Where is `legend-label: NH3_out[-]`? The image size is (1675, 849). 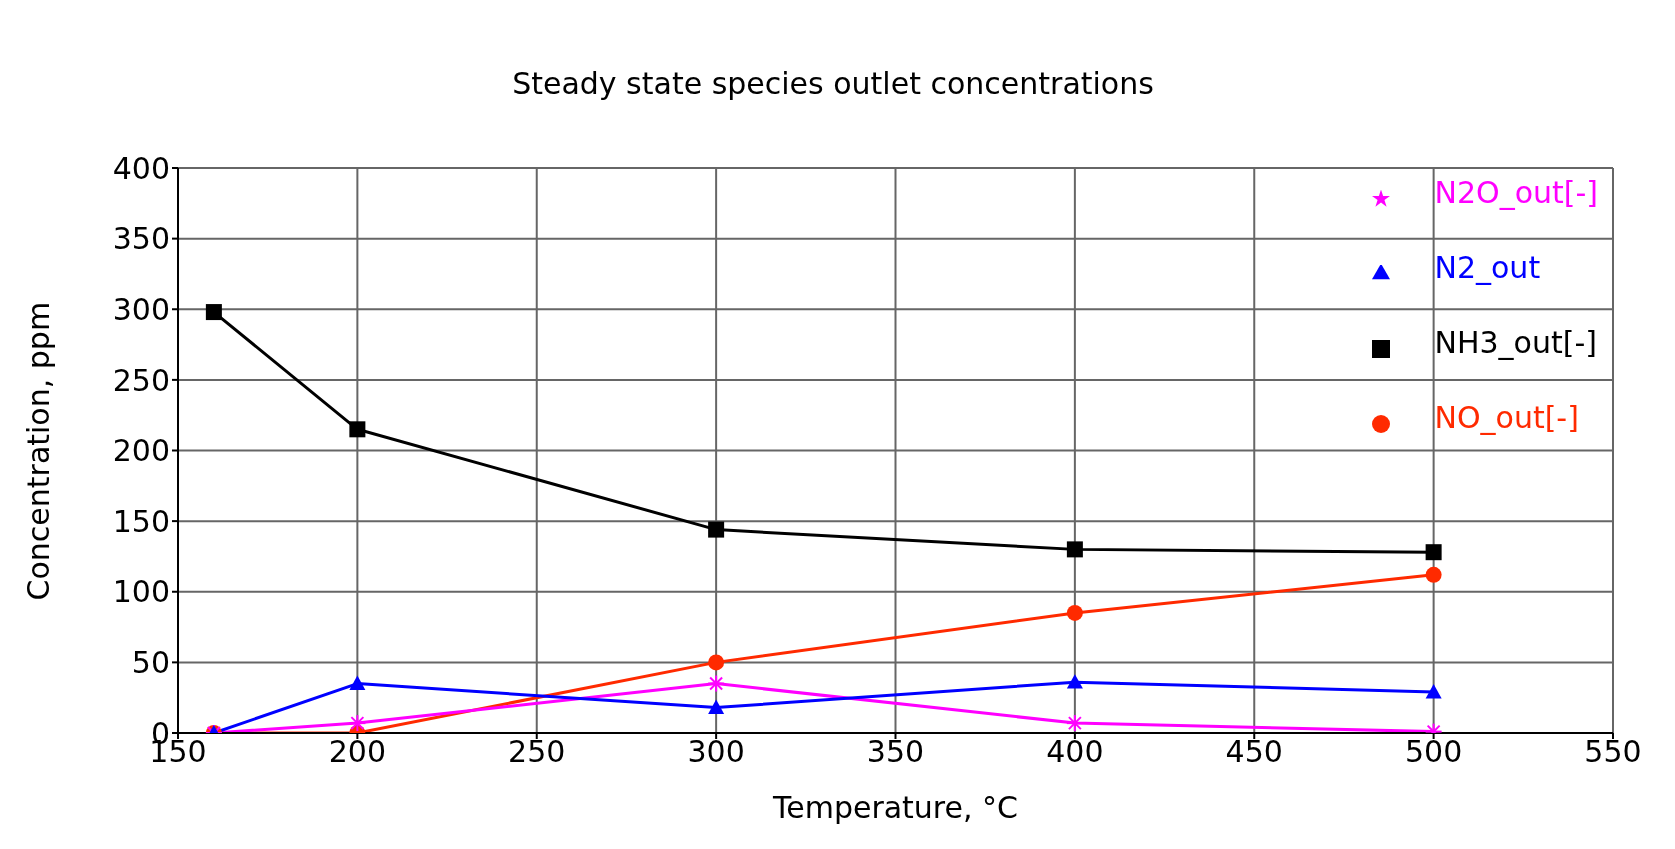
legend-label: NH3_out[-] is located at coordinates (1515, 342).